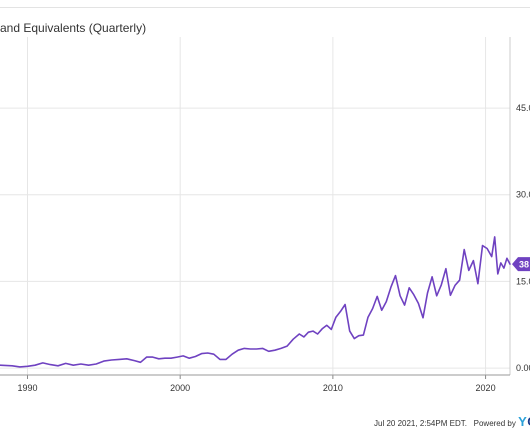 The width and height of the screenshot is (530, 442). Describe the element at coordinates (523, 368) in the screenshot. I see `y-tick-label: 0.00` at that location.